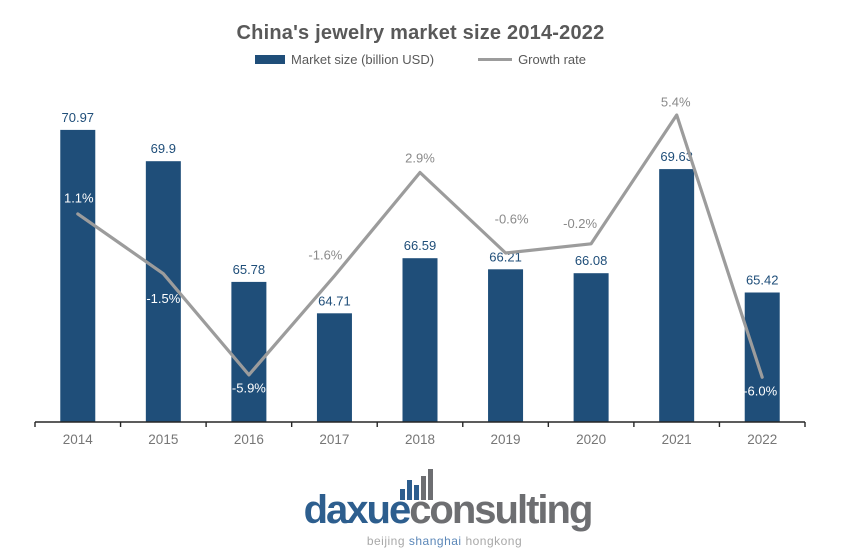 The width and height of the screenshot is (841, 556). I want to click on x-tick-label-2016: 2016, so click(249, 439).